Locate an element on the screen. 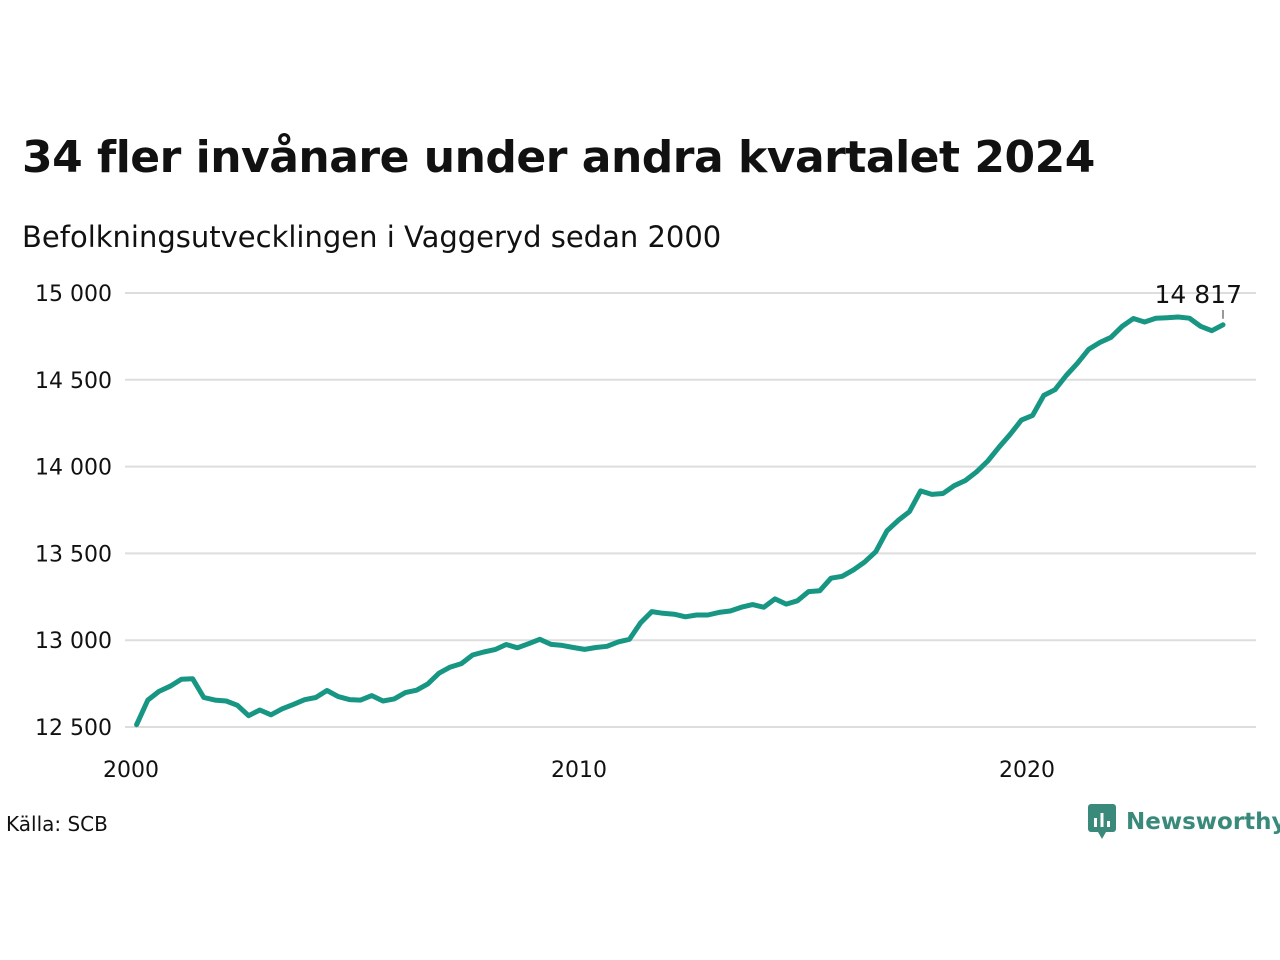  y-tick-label: 12 500 is located at coordinates (73, 728).